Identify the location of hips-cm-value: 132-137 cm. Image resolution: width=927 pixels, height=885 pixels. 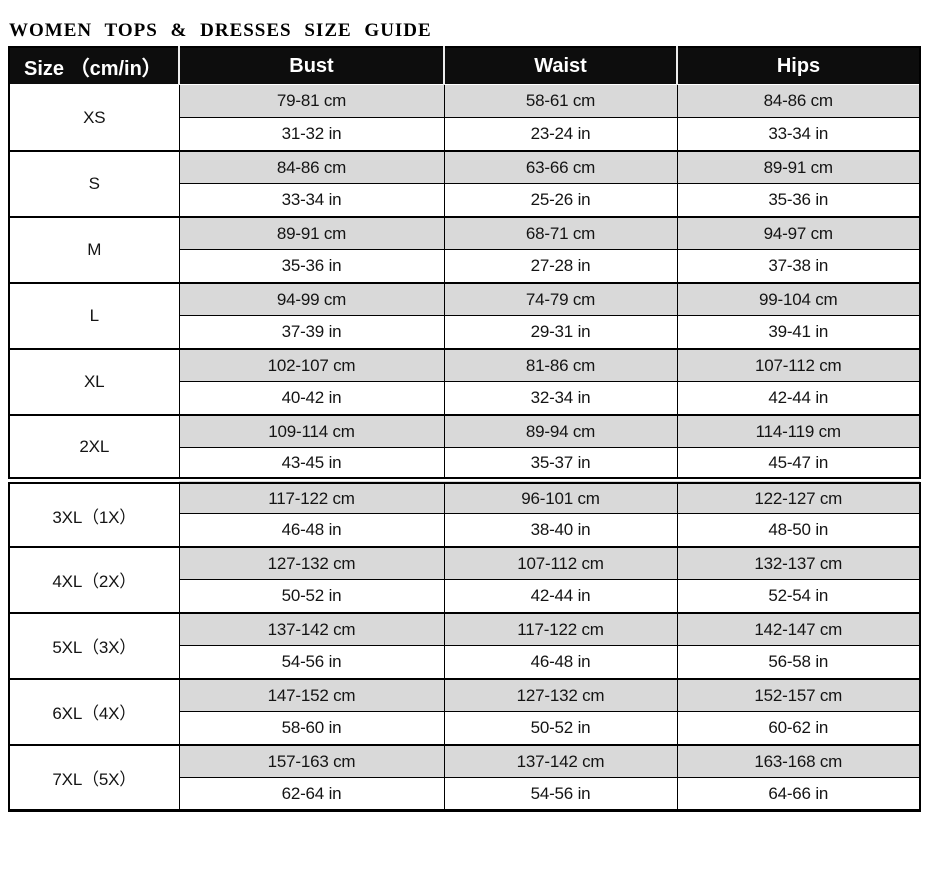
(798, 563).